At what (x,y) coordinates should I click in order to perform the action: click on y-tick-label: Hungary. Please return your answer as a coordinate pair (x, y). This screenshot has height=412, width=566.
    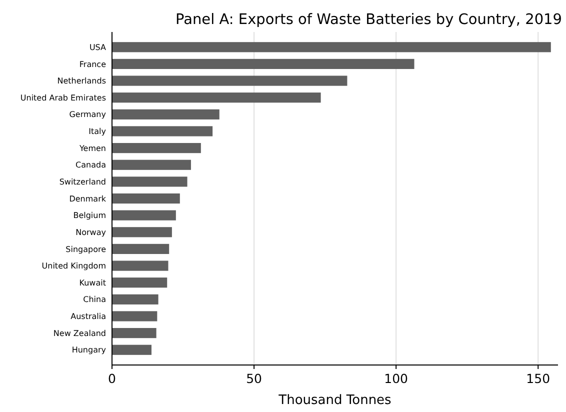
    Looking at the image, I should click on (89, 350).